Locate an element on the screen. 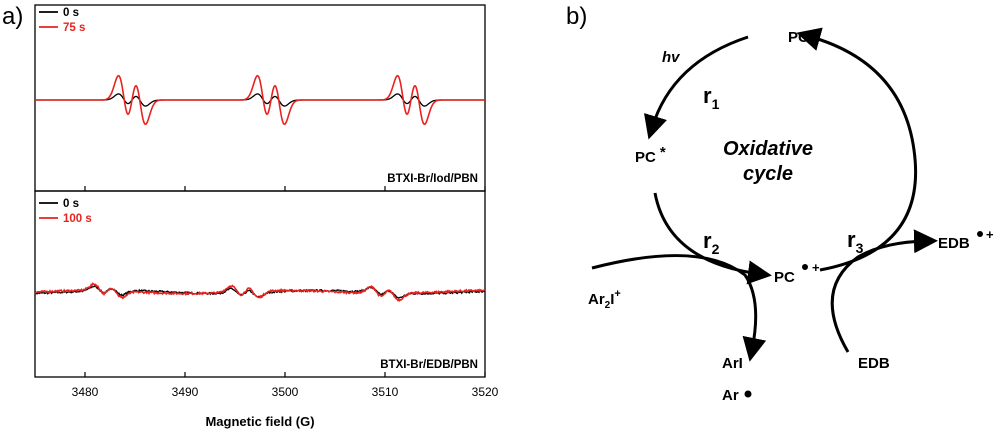  legend-label-100s: 100 s is located at coordinates (77, 219).